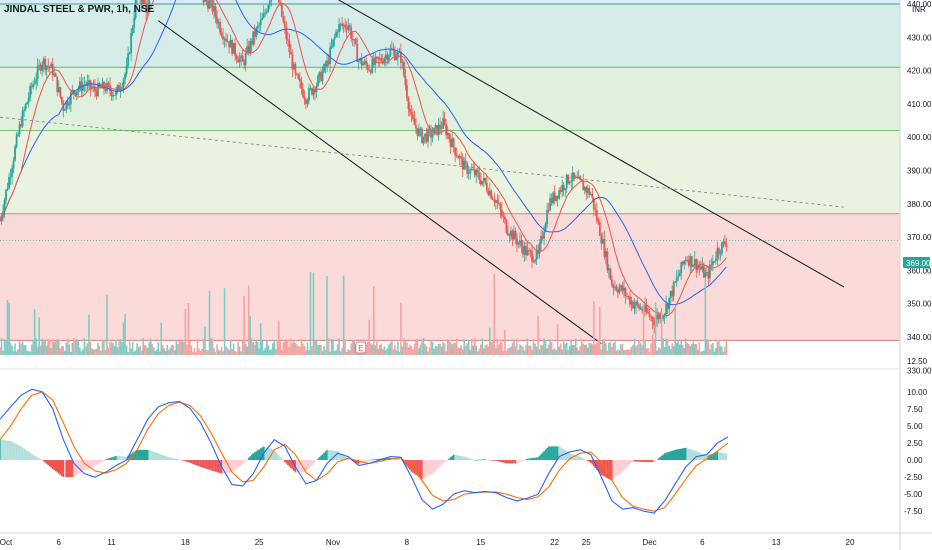 The width and height of the screenshot is (932, 550). Describe the element at coordinates (427, 542) in the screenshot. I see `time-axis: Oct 6 11 18 25 Nov 8 15 22 25 Dec 6 13 20` at that location.